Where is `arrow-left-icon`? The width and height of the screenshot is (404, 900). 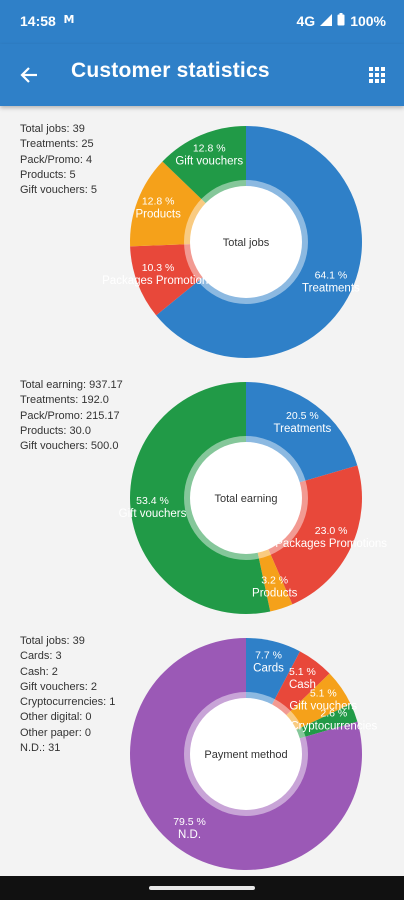
arrow-left-icon is located at coordinates (28, 75).